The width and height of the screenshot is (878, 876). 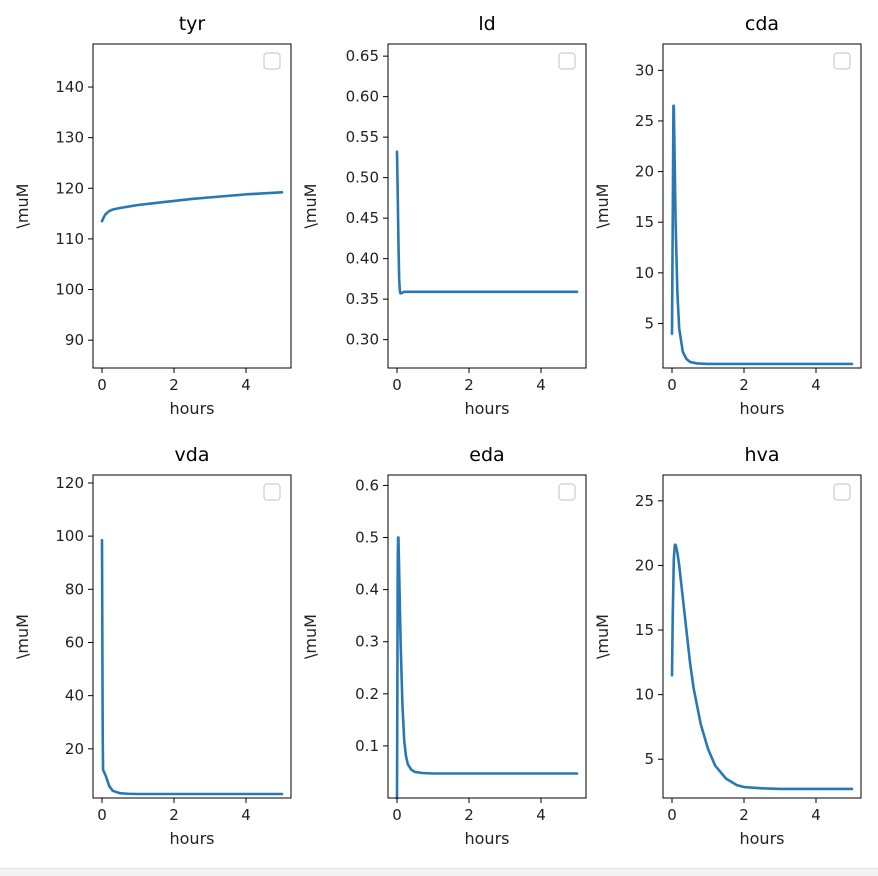 I want to click on subplot-title: tyr, so click(x=192, y=24).